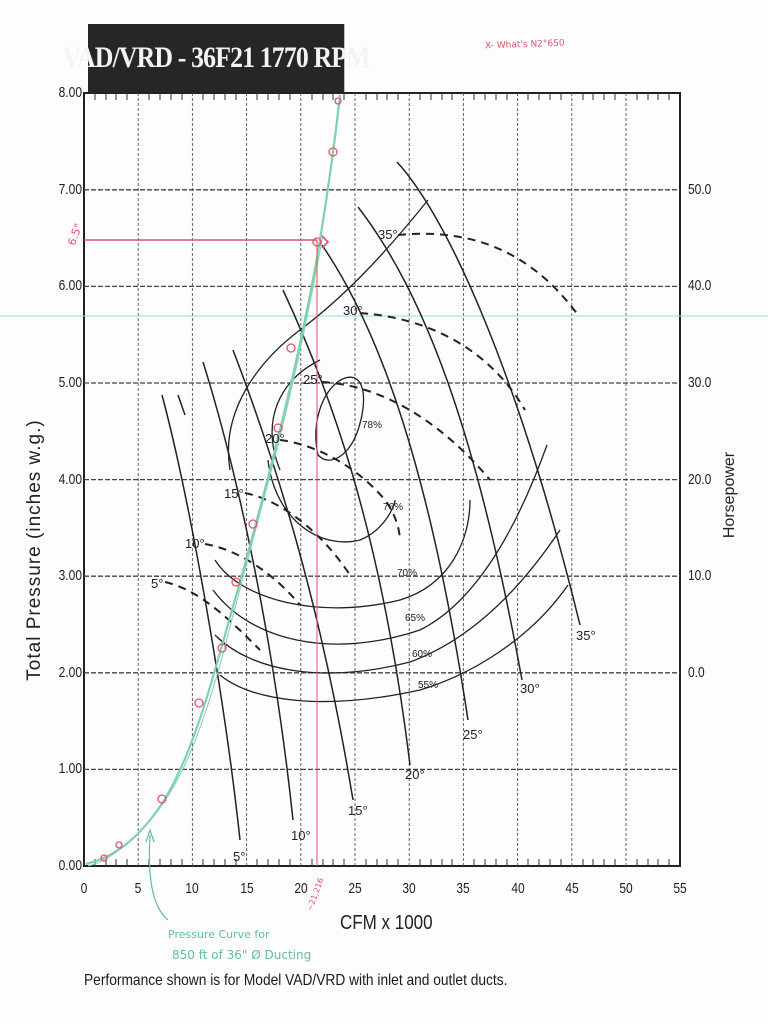 This screenshot has width=768, height=1024. I want to click on x-tick: 5, so click(138, 888).